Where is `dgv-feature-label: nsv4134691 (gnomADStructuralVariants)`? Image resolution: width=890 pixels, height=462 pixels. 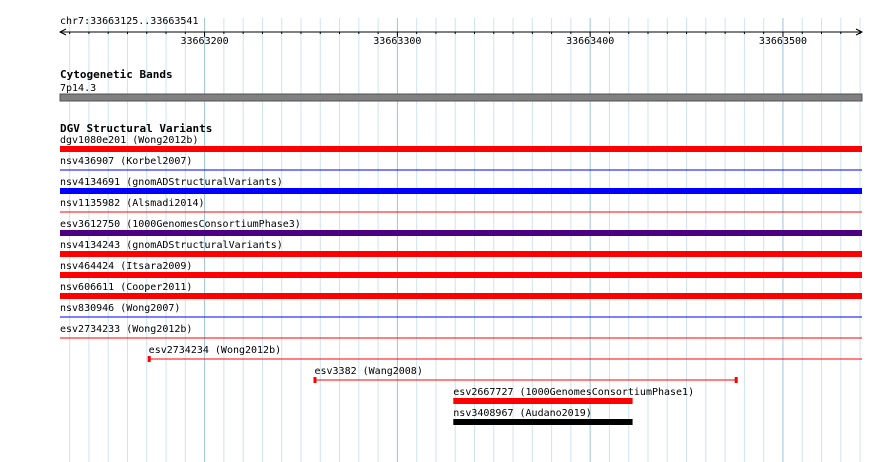 dgv-feature-label: nsv4134691 (gnomADStructuralVariants) is located at coordinates (171, 182).